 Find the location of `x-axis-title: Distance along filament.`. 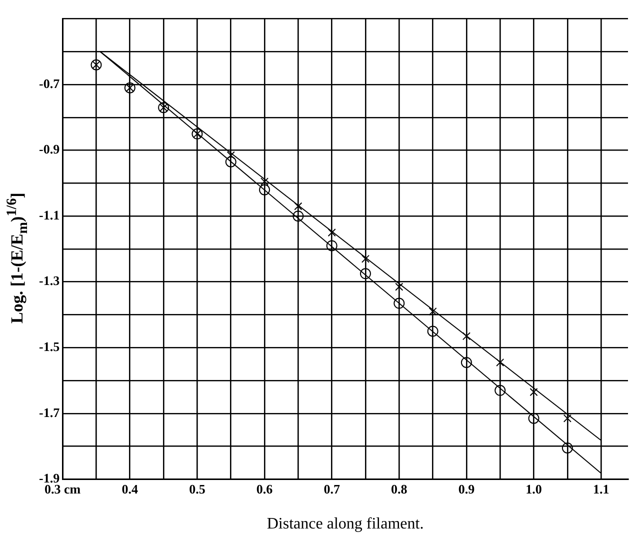

x-axis-title: Distance along filament. is located at coordinates (345, 524).